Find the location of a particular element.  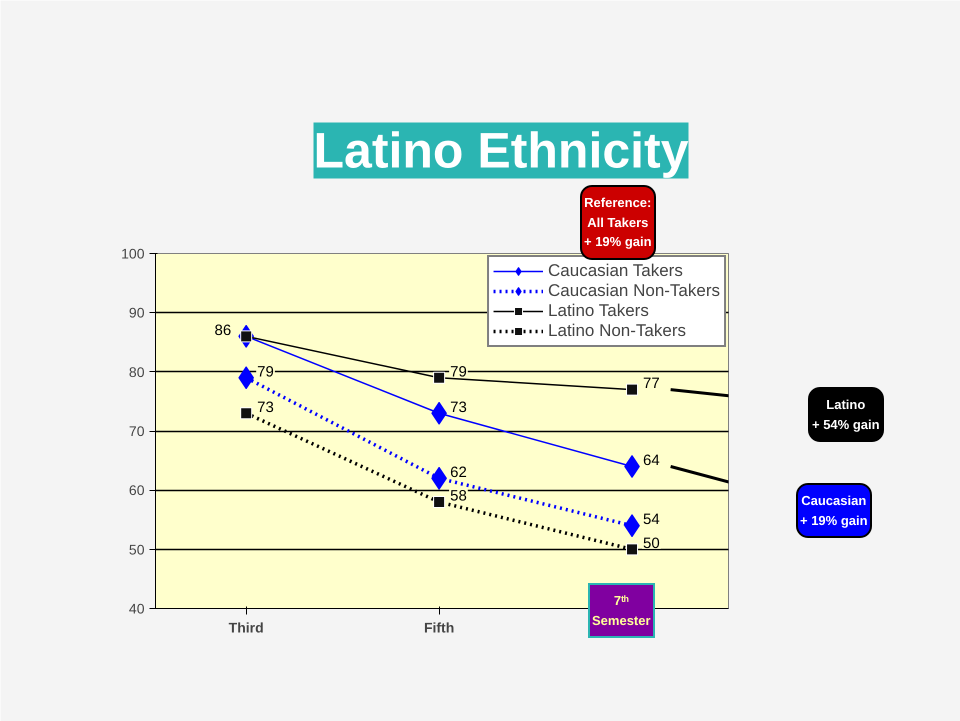

data-label: 62 is located at coordinates (458, 472).